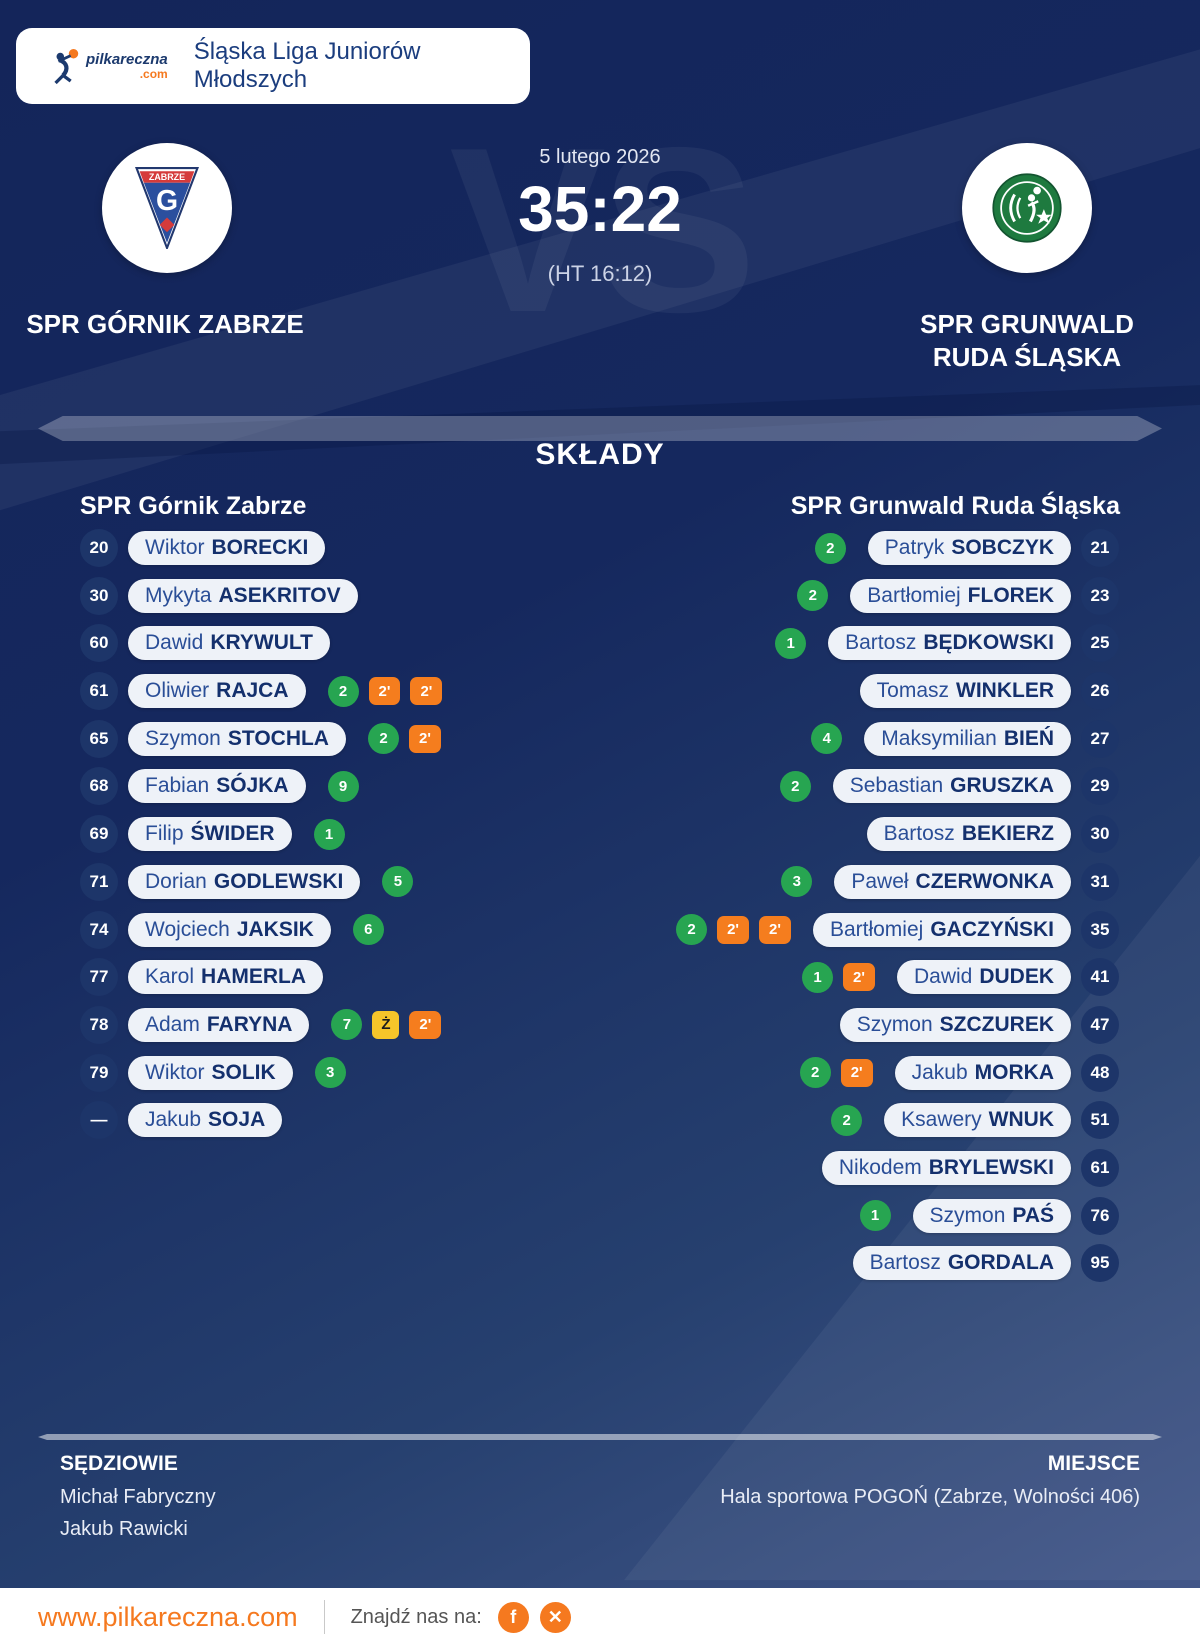 This screenshot has width=1200, height=1646. Describe the element at coordinates (941, 929) in the screenshot. I see `player-name: Bartłomiej GACZYŃSKI` at that location.